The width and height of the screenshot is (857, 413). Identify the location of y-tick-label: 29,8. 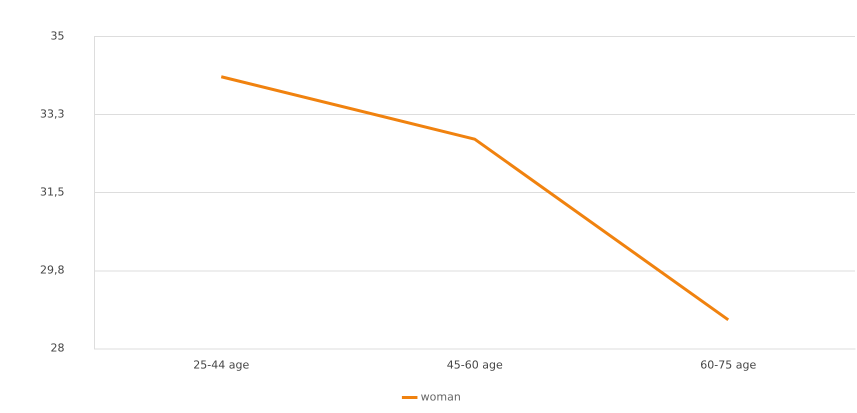
(52, 270).